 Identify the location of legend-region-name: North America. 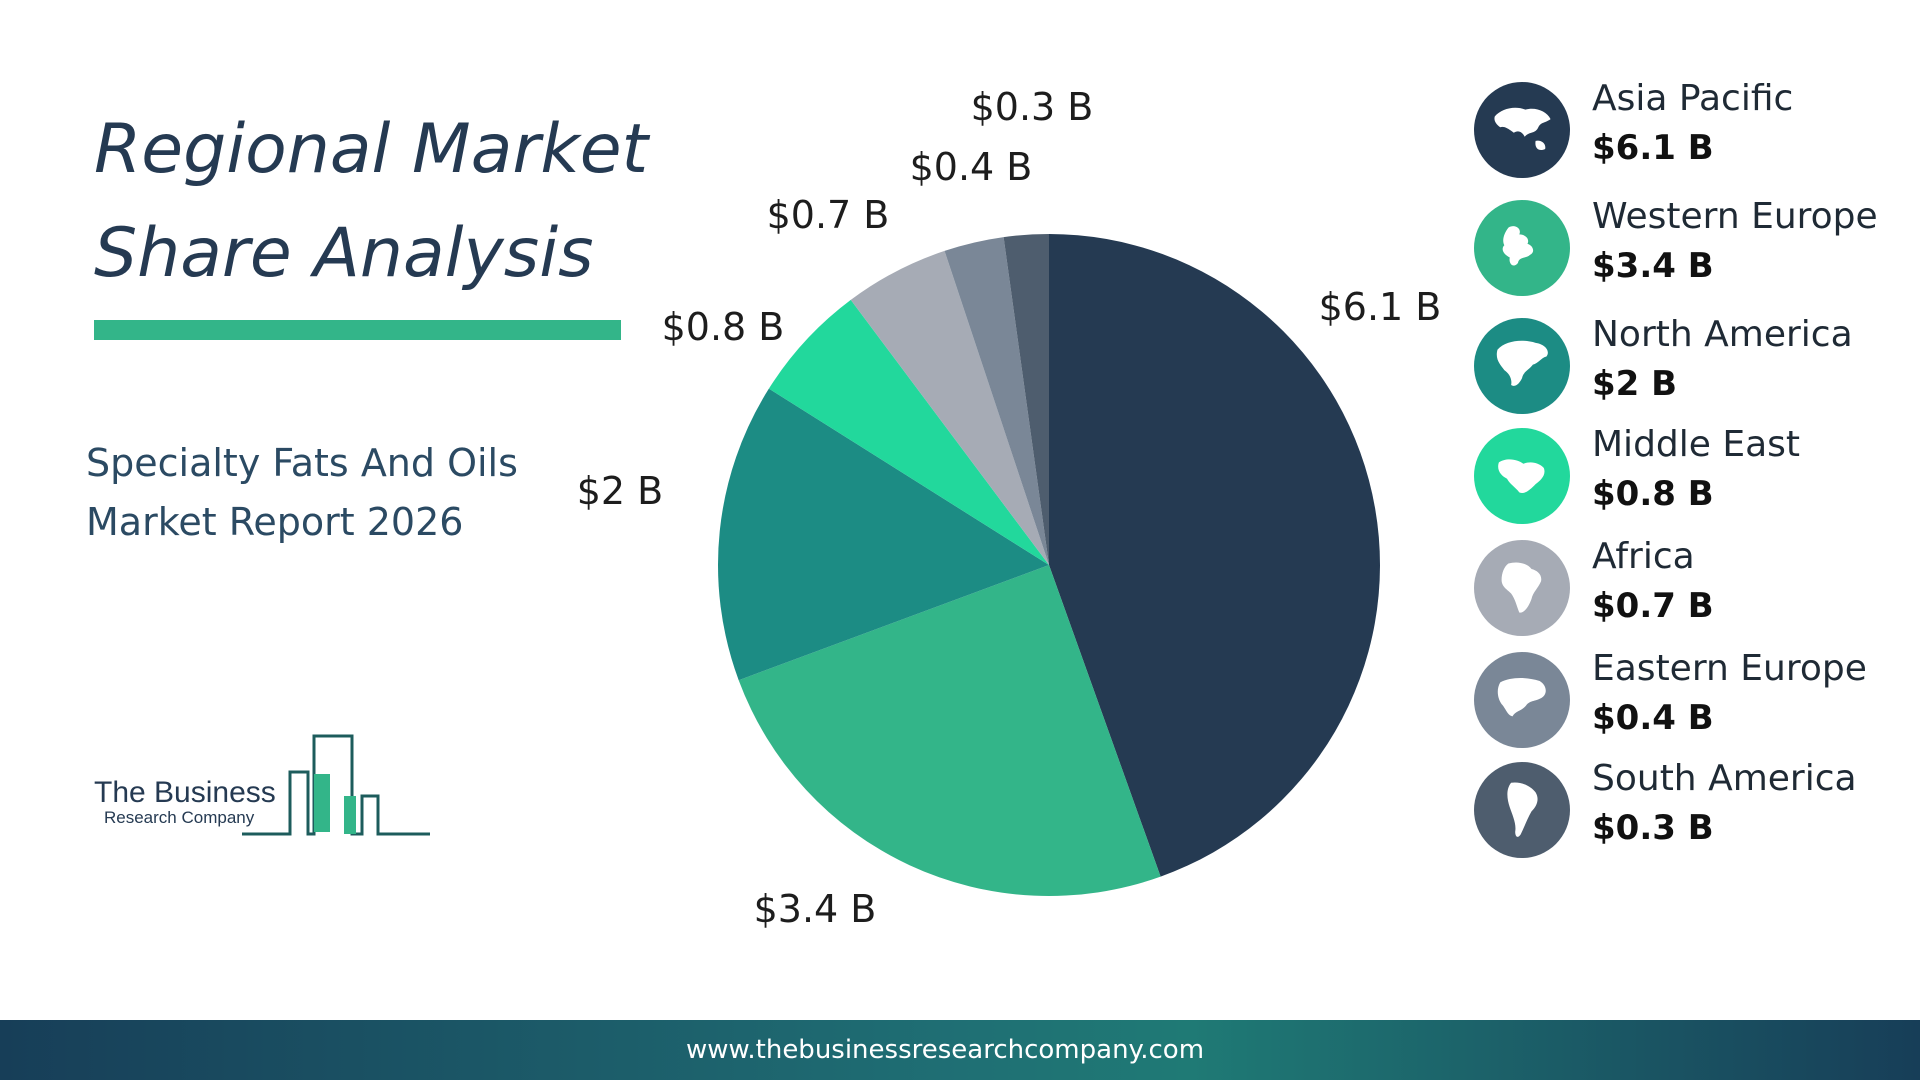
(1722, 334).